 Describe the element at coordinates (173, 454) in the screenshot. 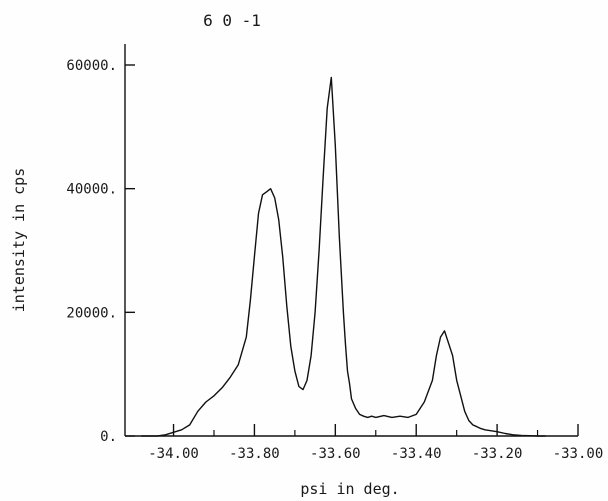

I see `x-tick-label: -34.00` at that location.